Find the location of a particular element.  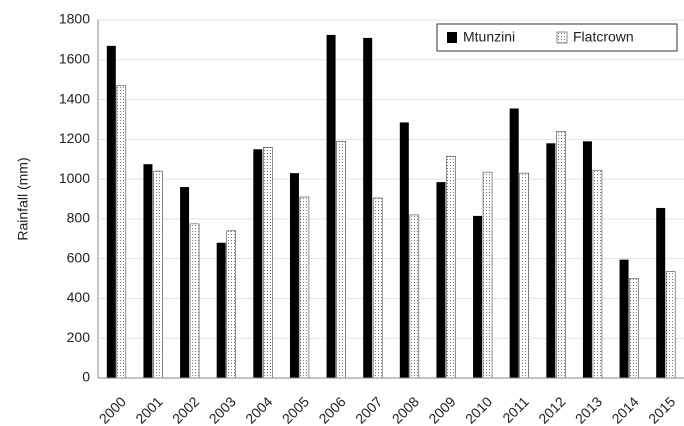

y-tick-label: 1200 is located at coordinates (74, 138).